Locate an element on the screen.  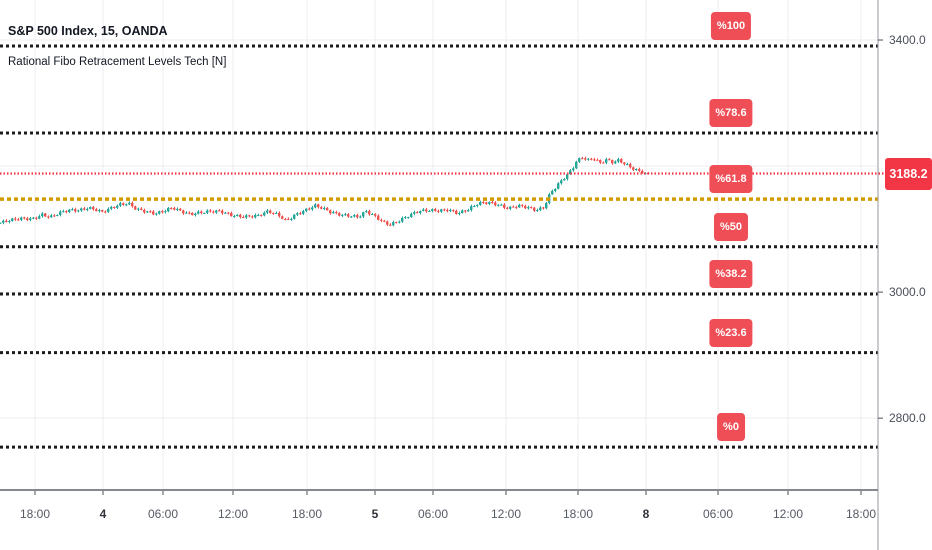
time-axis-day-label: 8 is located at coordinates (646, 514).